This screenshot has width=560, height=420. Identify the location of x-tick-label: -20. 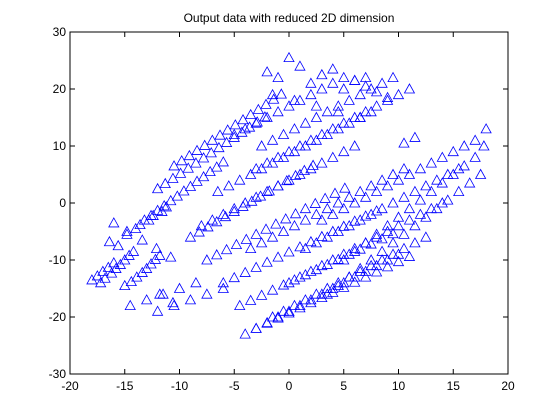
(70, 386).